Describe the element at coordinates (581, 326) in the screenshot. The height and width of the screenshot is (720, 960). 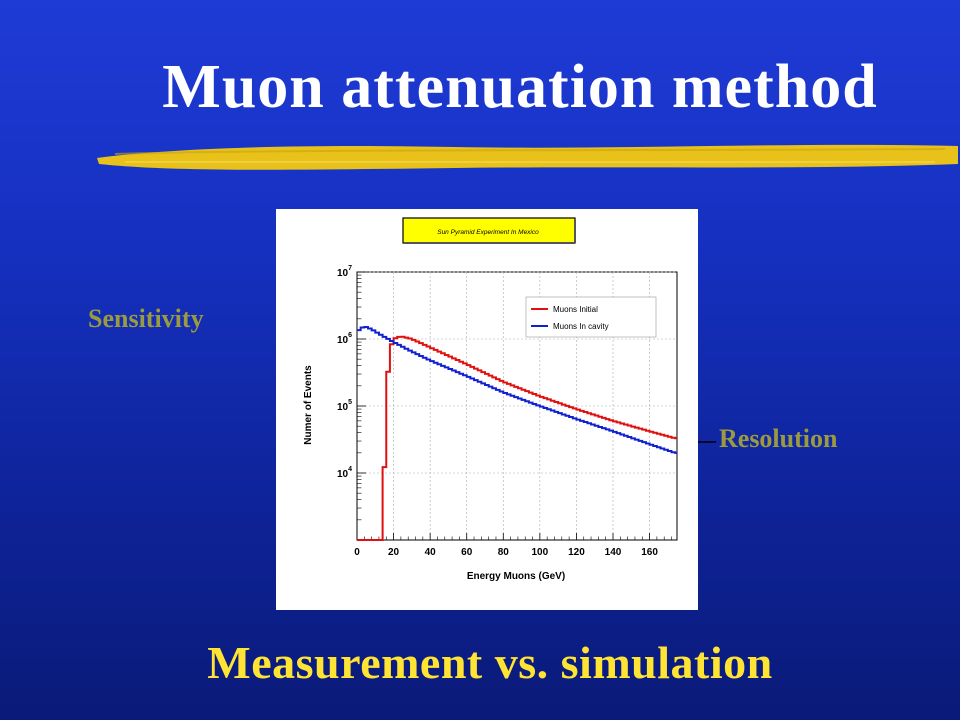
I see `legend-label-cavity: Muons In cavity` at that location.